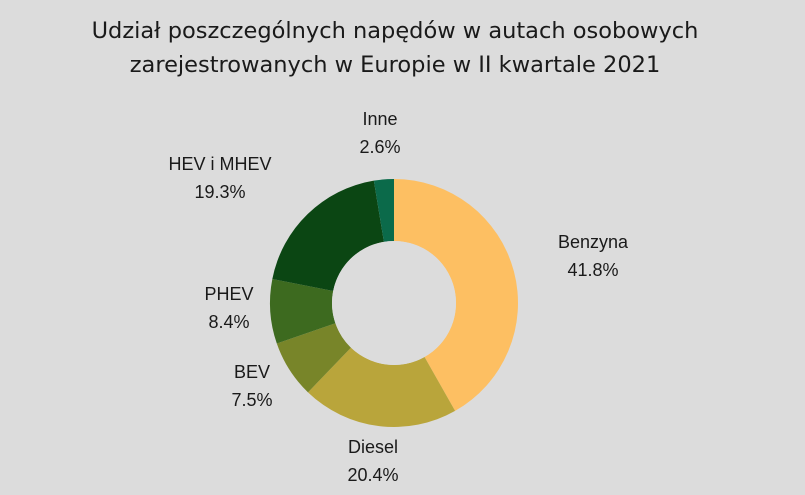 The image size is (805, 495). Describe the element at coordinates (251, 400) in the screenshot. I see `slice-value-bev: 7.5%` at that location.